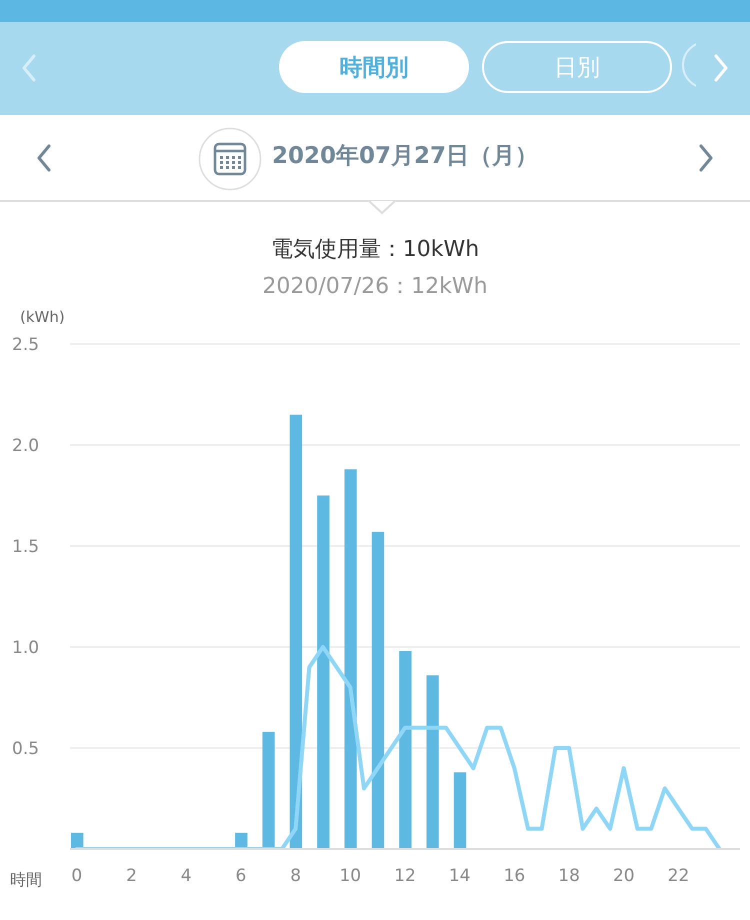 The image size is (750, 920). Describe the element at coordinates (350, 876) in the screenshot. I see `x-tick-label: 10` at that location.